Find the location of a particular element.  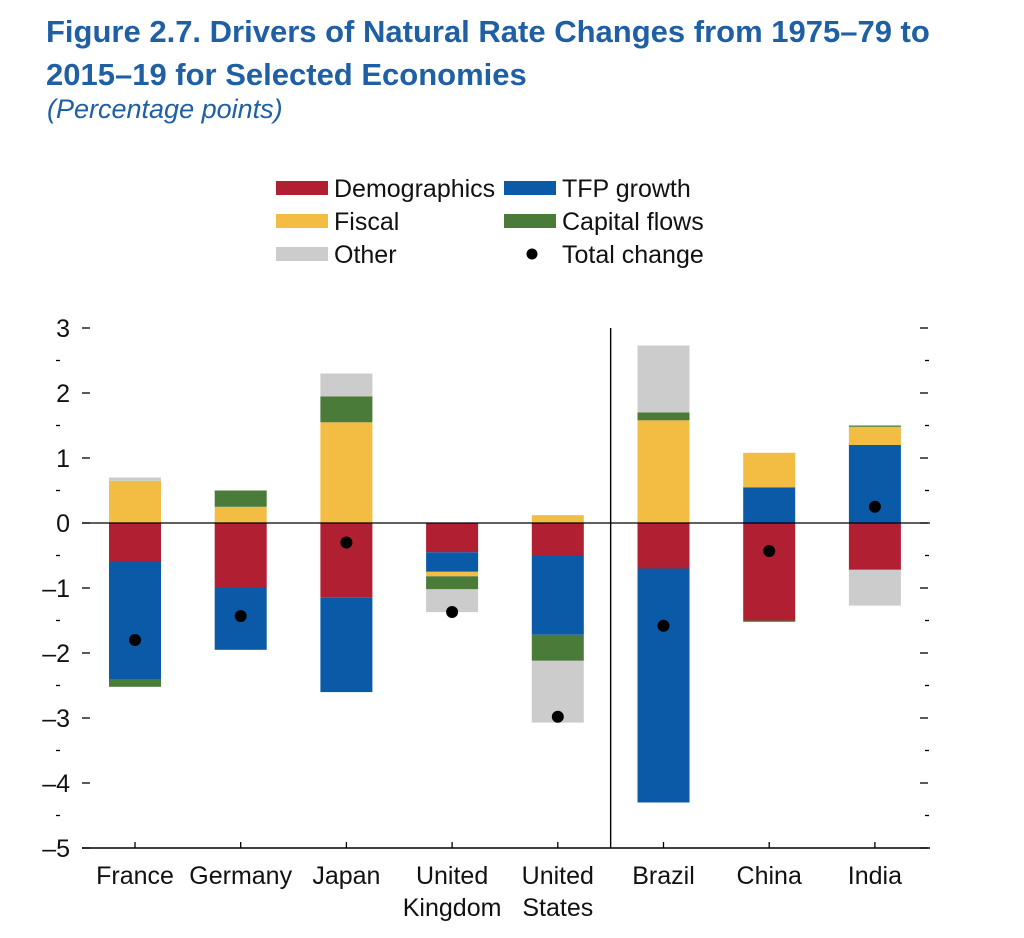

bar-united-states-fiscal is located at coordinates (557, 519).